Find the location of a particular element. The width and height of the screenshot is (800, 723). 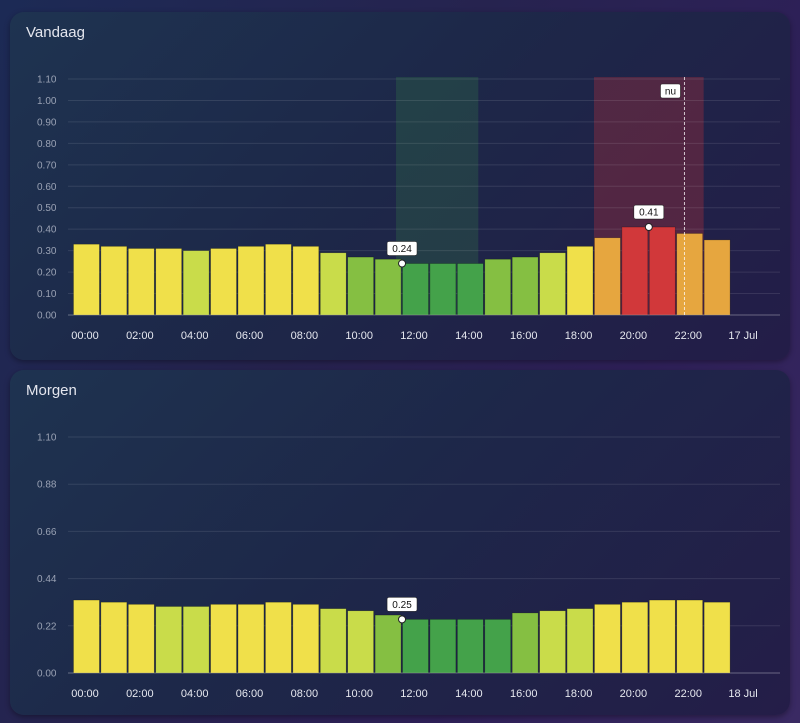

now-label-box is located at coordinates (670, 91).